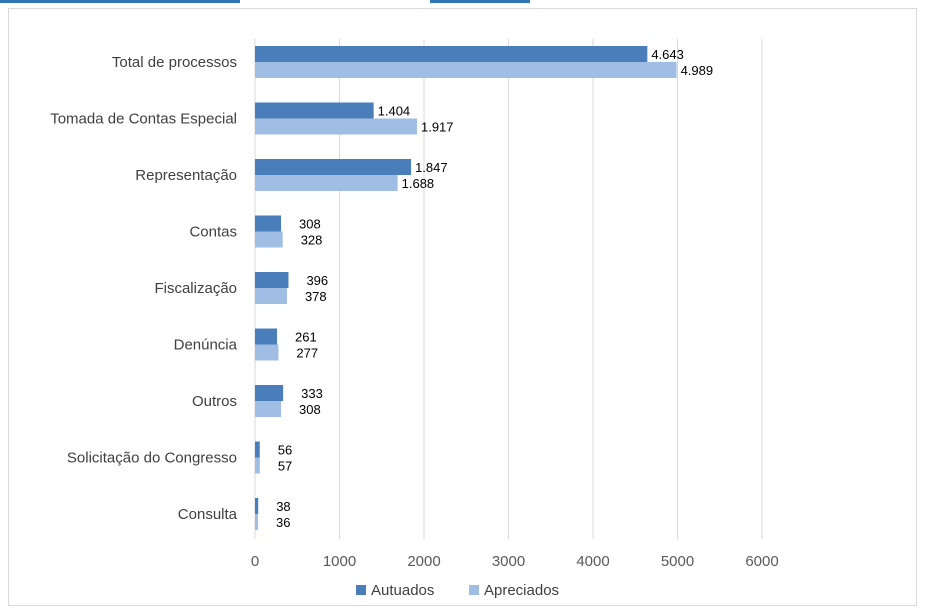  What do you see at coordinates (307, 353) in the screenshot?
I see `data-label-apreciados: 277` at bounding box center [307, 353].